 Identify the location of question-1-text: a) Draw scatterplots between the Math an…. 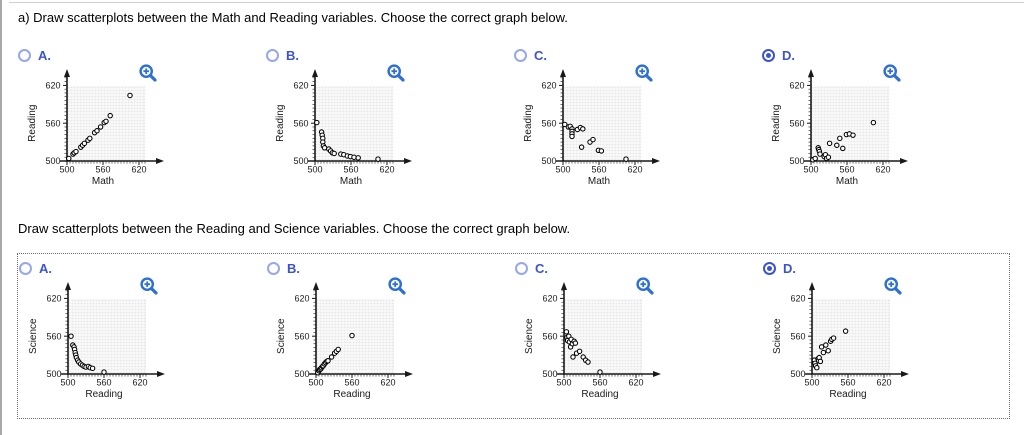
(293, 17).